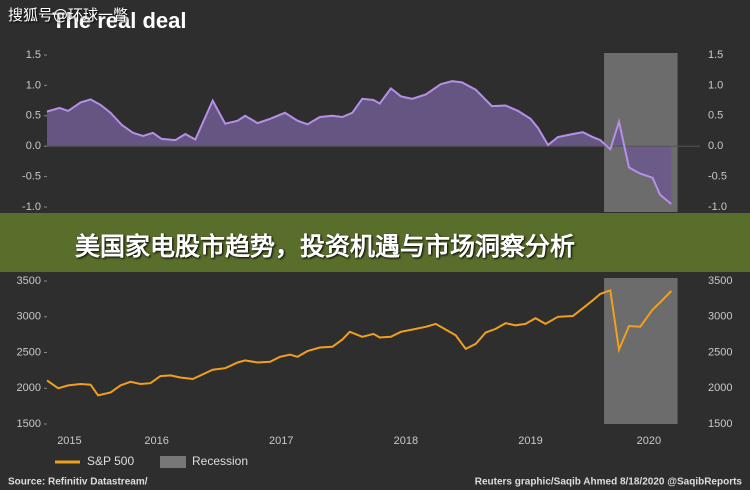  Describe the element at coordinates (220, 461) in the screenshot. I see `legend-label: Recession` at that location.